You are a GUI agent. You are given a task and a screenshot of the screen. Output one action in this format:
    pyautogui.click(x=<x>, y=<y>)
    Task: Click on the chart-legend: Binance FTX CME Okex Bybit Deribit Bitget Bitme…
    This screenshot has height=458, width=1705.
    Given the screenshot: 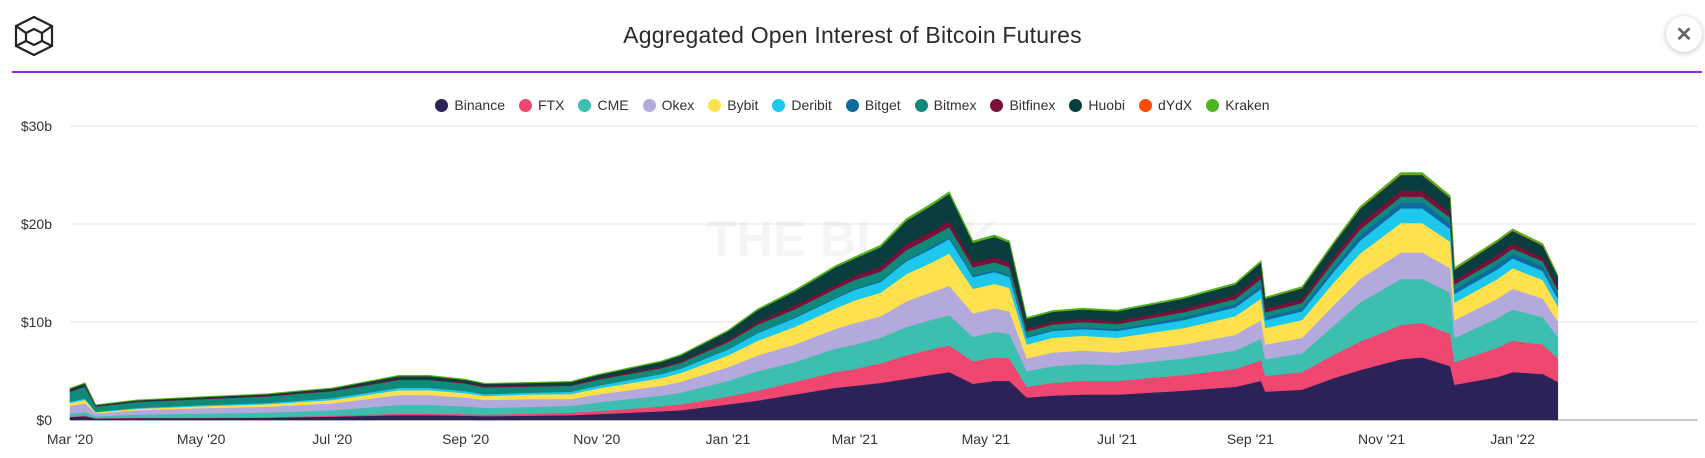 What is the action you would take?
    pyautogui.click(x=852, y=105)
    